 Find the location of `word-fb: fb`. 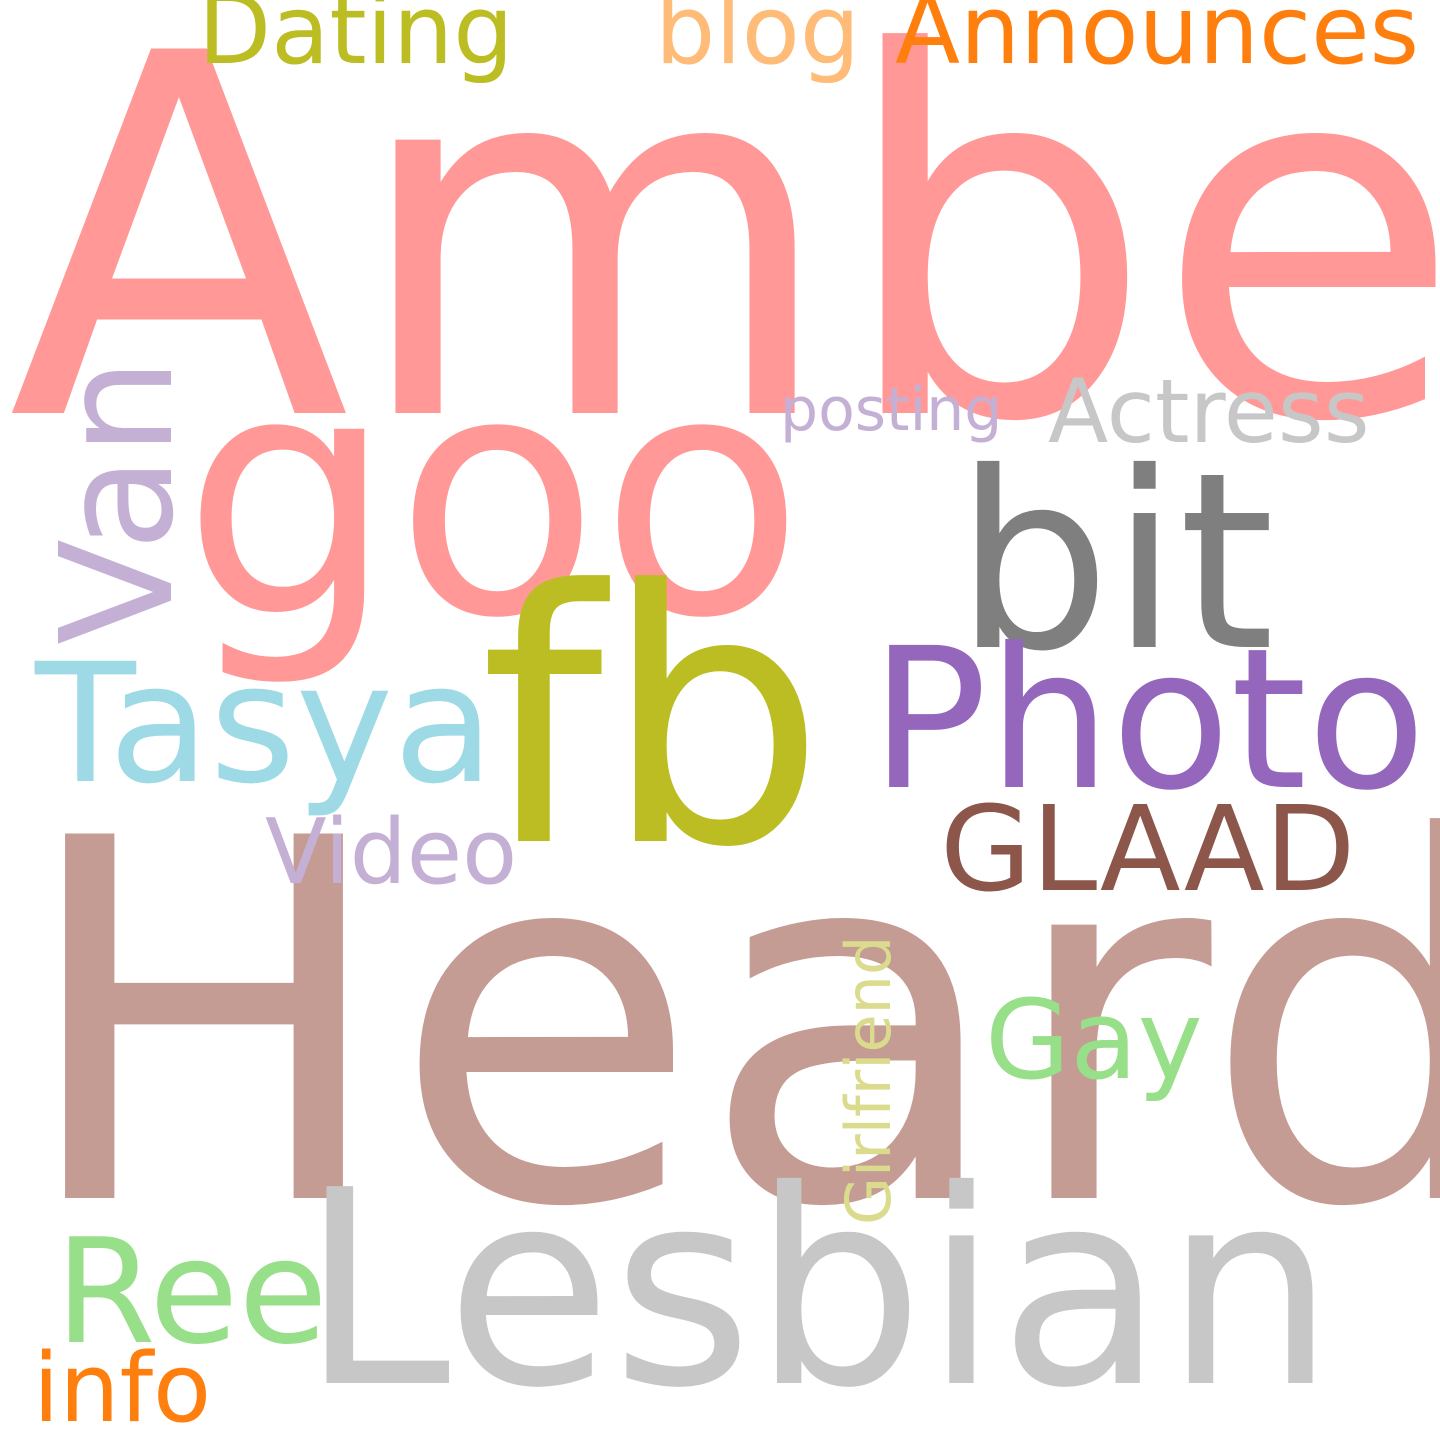

word-fb: fb is located at coordinates (653, 720).